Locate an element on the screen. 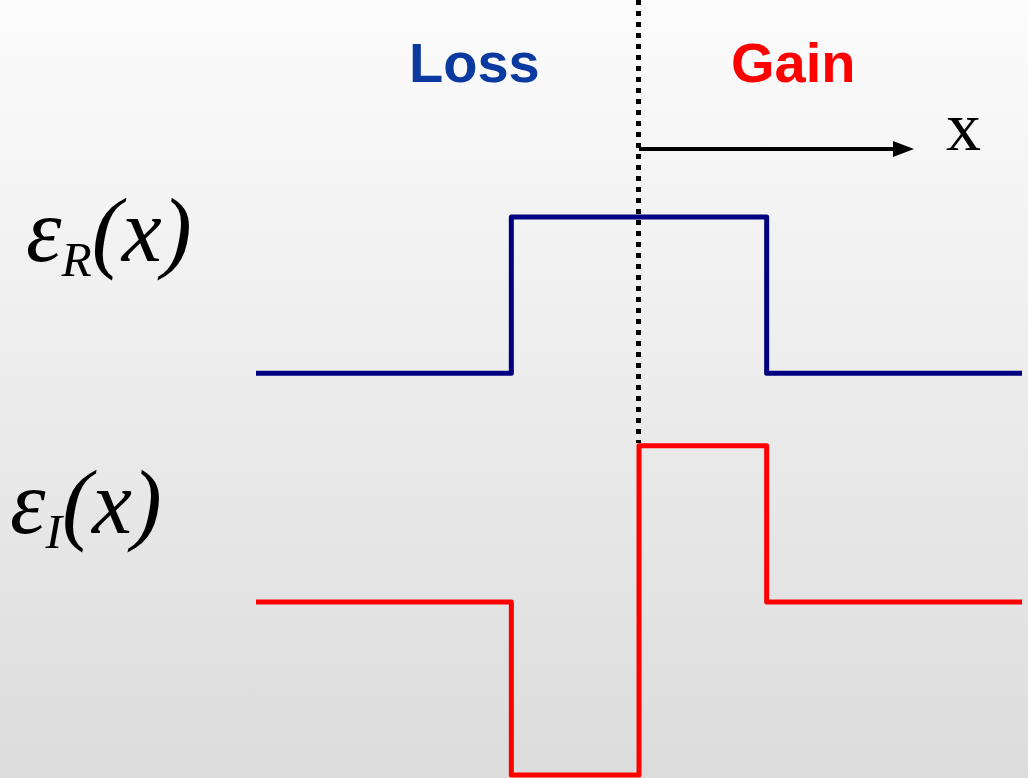 Image resolution: width=1028 pixels, height=778 pixels. text: Loss is located at coordinates (474, 62).